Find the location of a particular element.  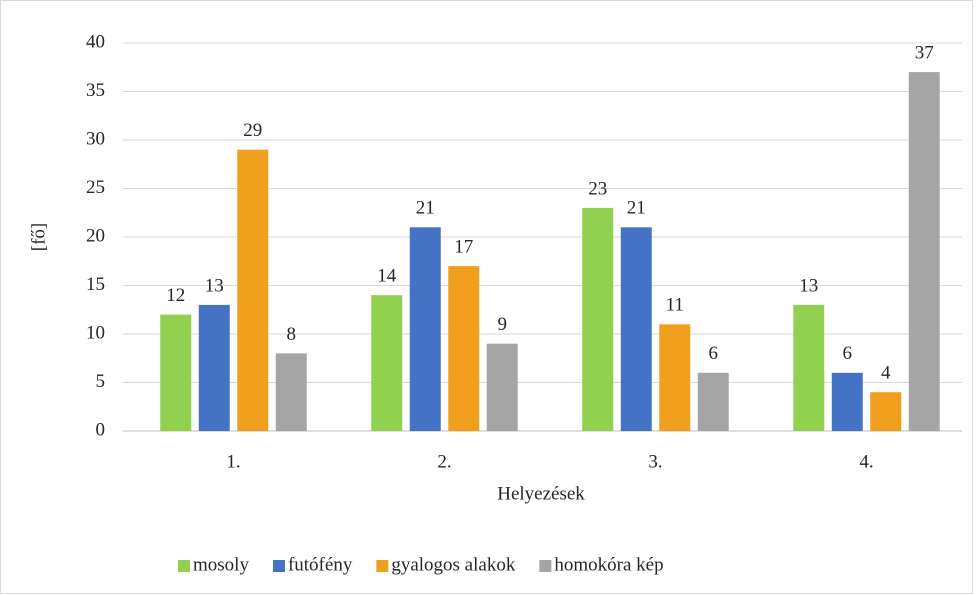

data-label: 14 is located at coordinates (387, 276).